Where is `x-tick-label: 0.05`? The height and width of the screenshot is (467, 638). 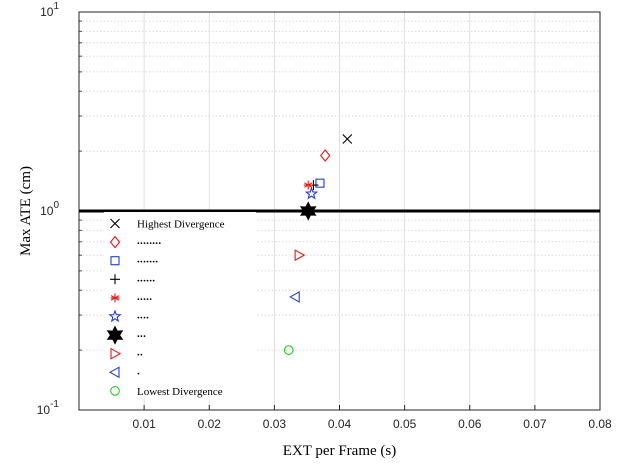
x-tick-label: 0.05 is located at coordinates (405, 424).